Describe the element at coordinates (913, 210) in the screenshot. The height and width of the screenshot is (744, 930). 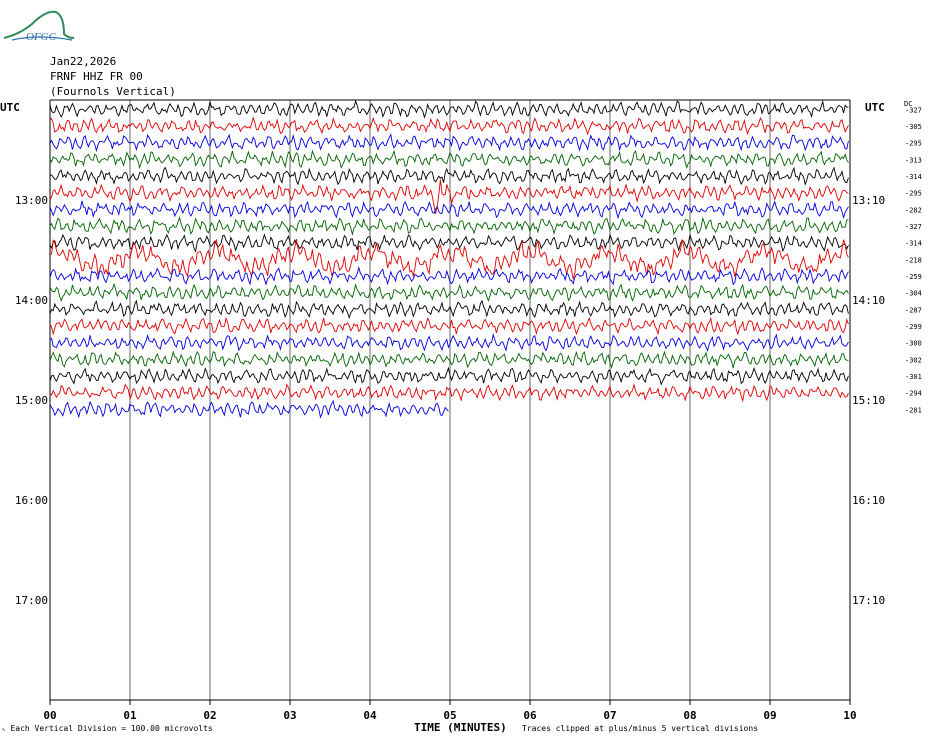
I see `dc-offset-label: -282` at that location.